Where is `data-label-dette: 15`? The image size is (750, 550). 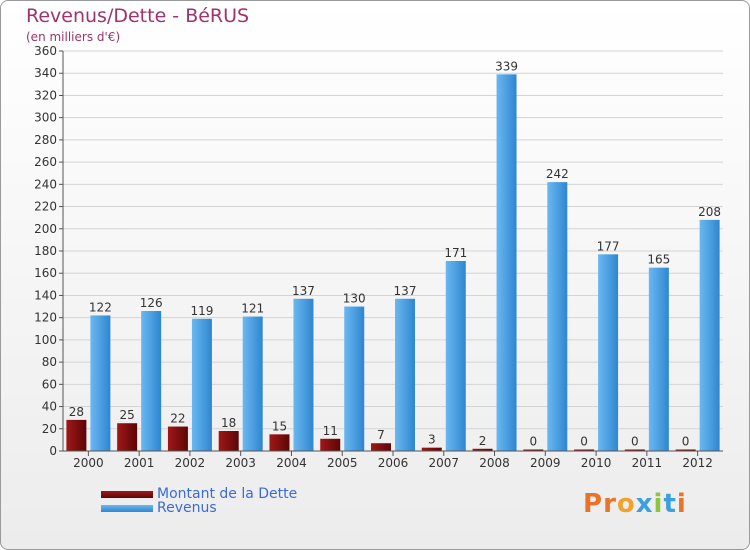
data-label-dette: 15 is located at coordinates (279, 426).